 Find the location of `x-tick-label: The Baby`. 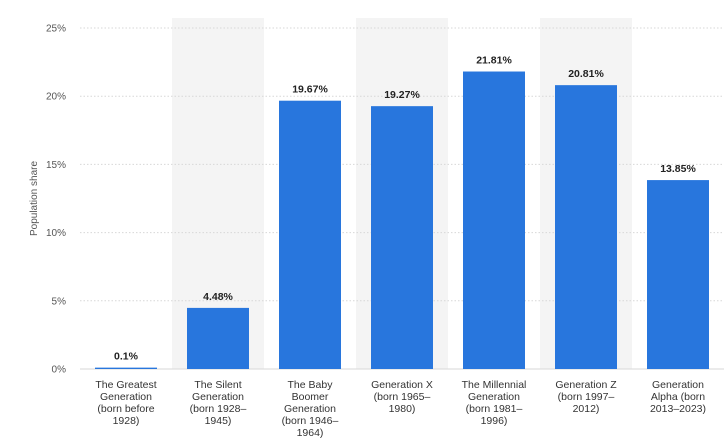

x-tick-label: The Baby is located at coordinates (311, 385).